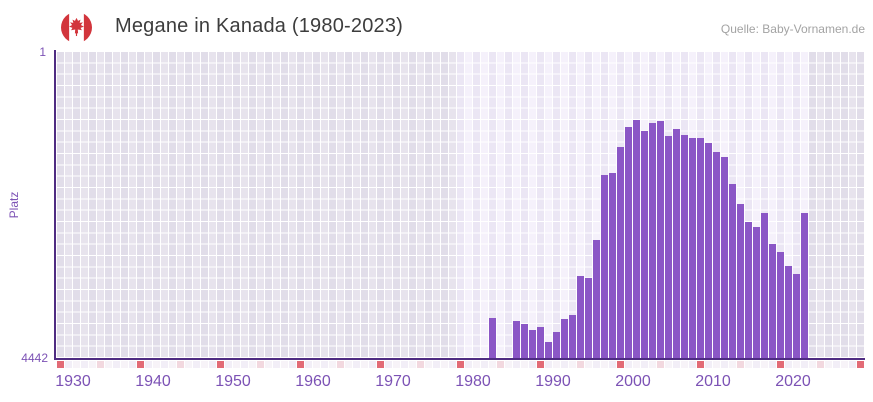 This screenshot has width=873, height=402. Describe the element at coordinates (804, 285) in the screenshot. I see `bar-2023` at that location.